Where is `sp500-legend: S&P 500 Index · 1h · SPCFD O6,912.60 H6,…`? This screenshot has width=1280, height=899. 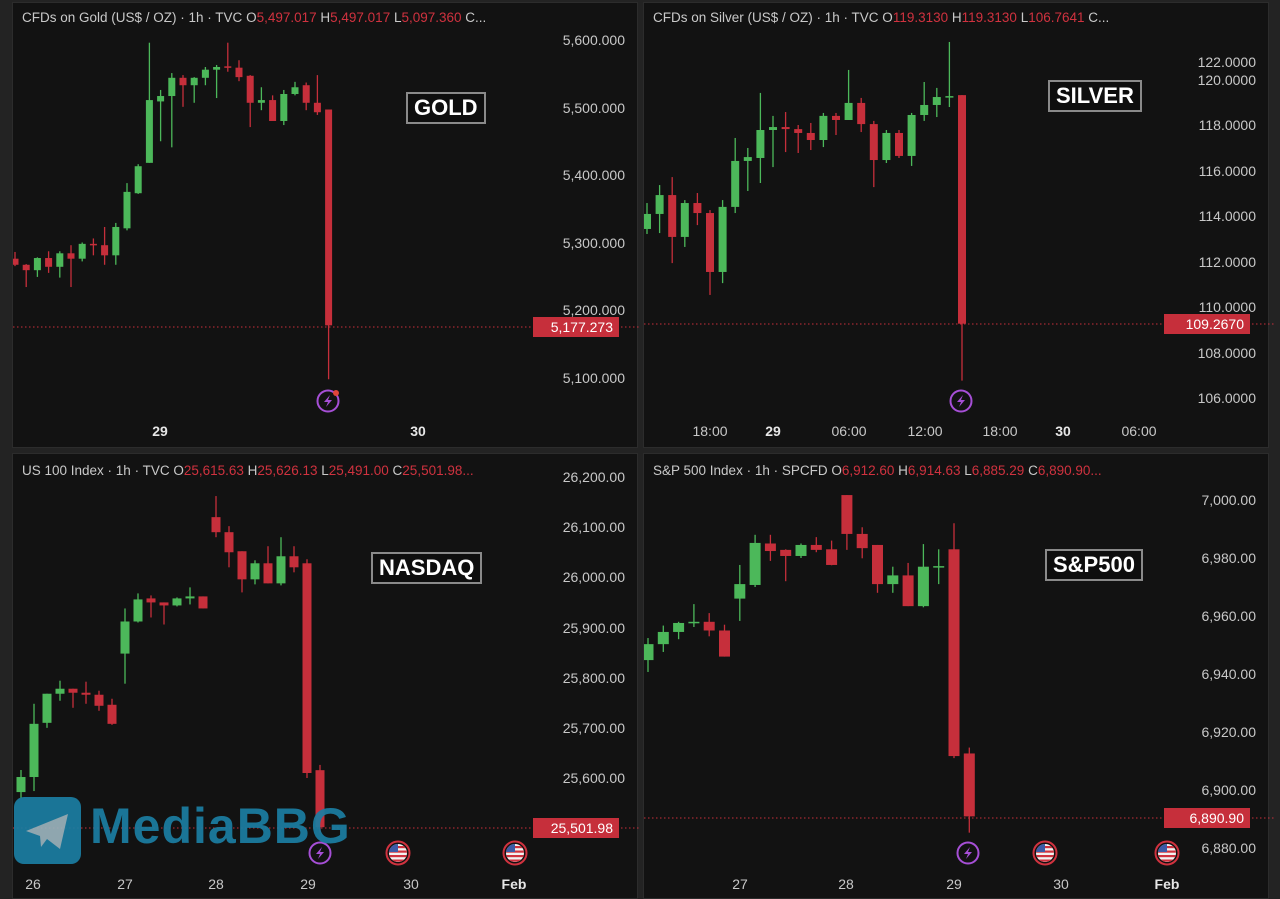
sp500-legend: S&P 500 Index · 1h · SPCFD O6,912.60 H6,… is located at coordinates (877, 470).